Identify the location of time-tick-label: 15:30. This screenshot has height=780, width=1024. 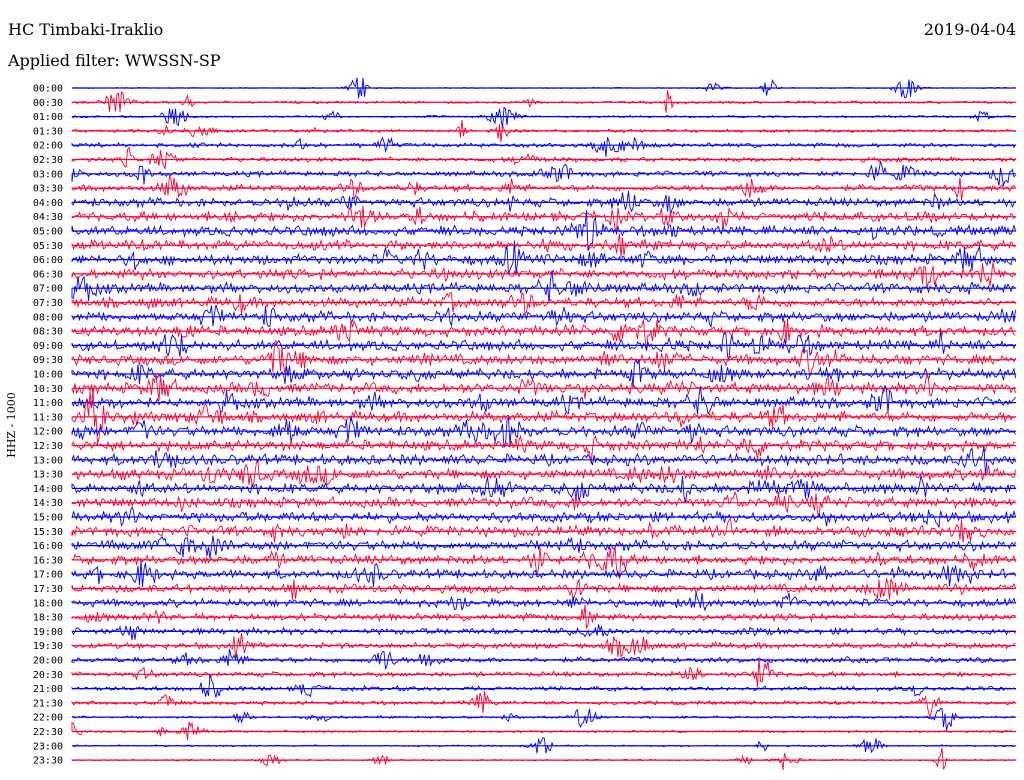
(48, 532).